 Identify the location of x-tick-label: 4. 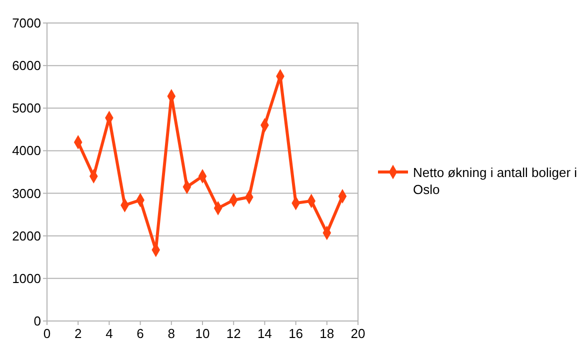
(109, 333).